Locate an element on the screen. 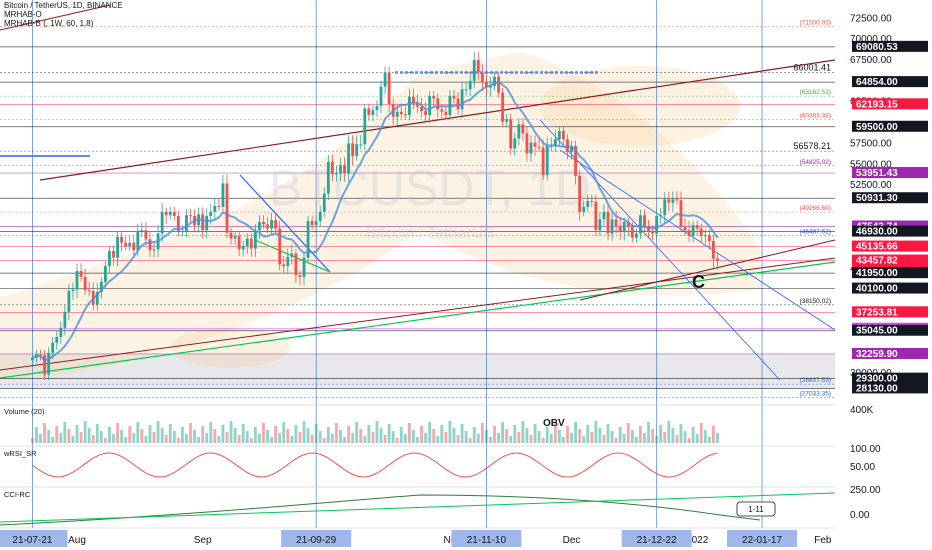  level-label: (60383.38) is located at coordinates (815, 115).